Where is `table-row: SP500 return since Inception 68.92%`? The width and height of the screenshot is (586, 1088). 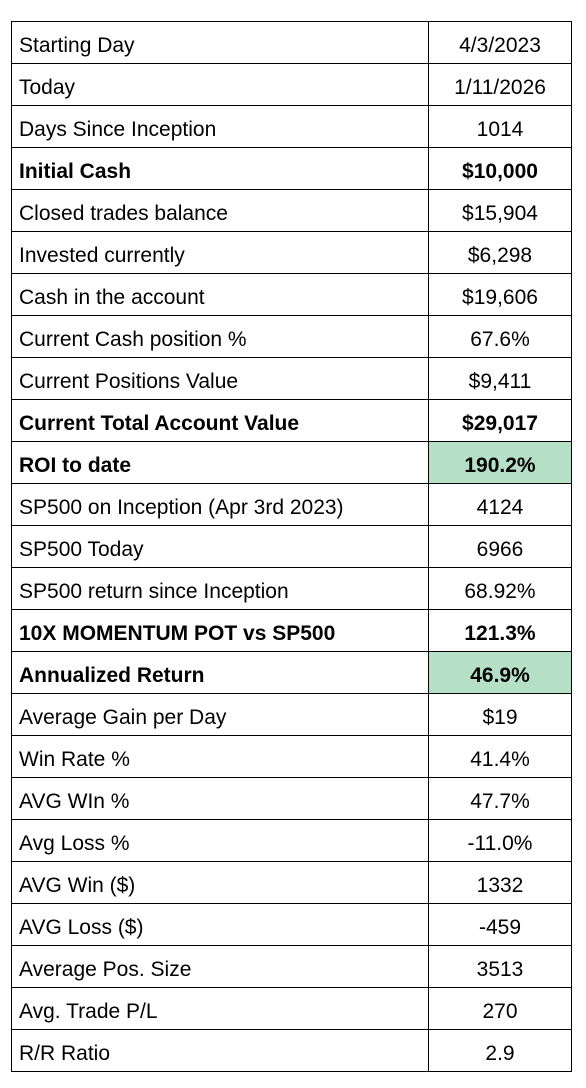
table-row: SP500 return since Inception 68.92% is located at coordinates (291, 588).